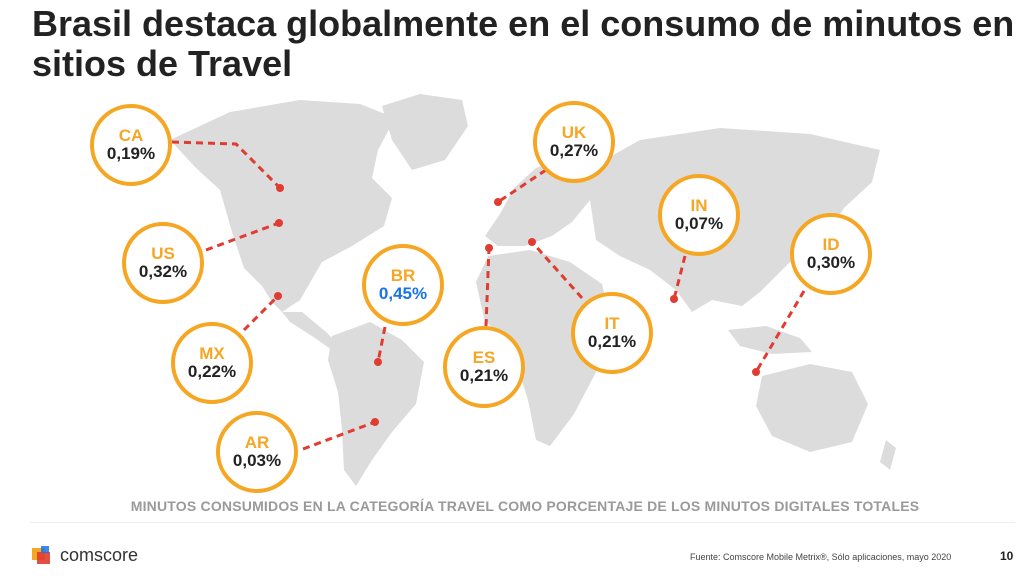  I want to click on footer-divider, so click(522, 522).